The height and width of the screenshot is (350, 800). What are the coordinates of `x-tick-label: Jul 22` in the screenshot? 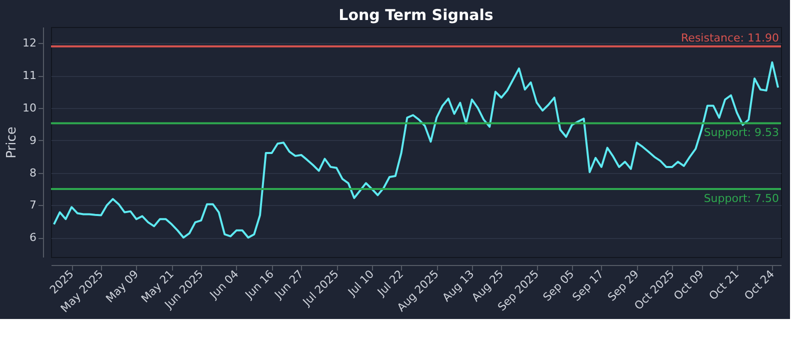 It's located at (390, 284).